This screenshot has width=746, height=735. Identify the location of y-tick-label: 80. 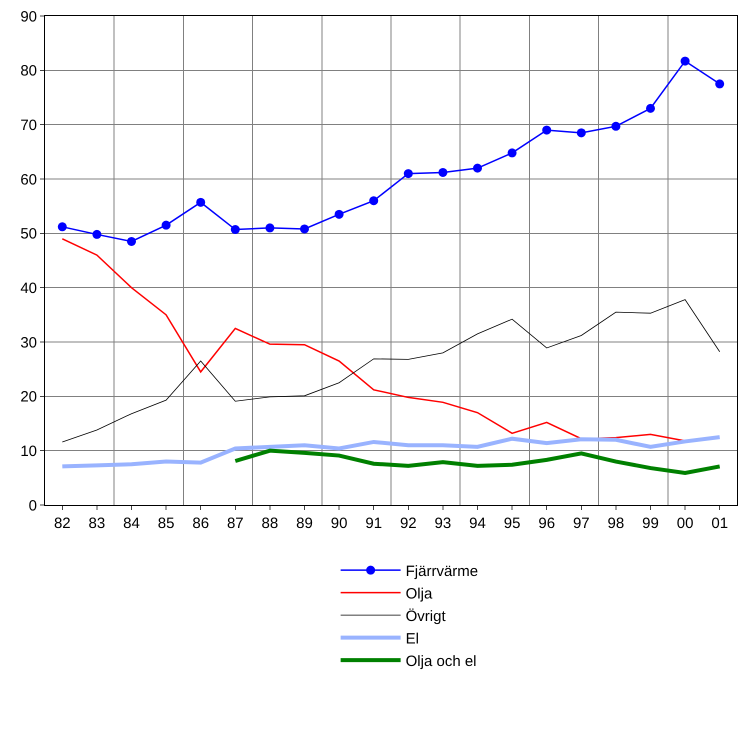
(28, 71).